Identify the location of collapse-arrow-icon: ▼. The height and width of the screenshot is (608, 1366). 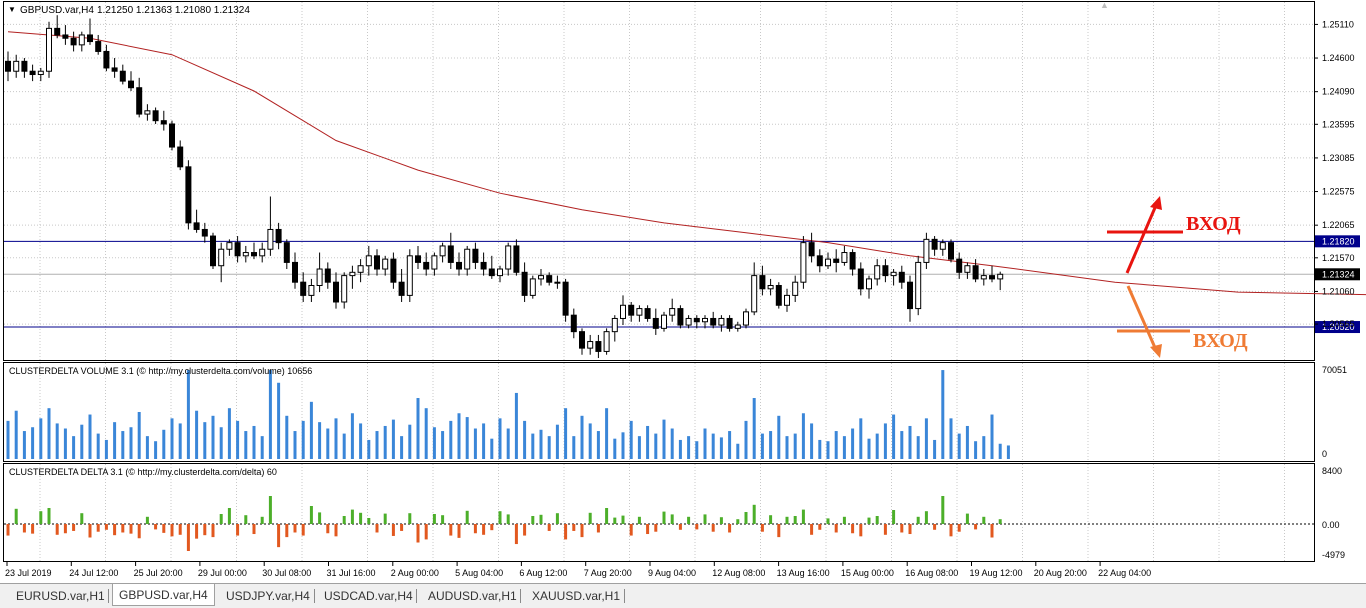
(12, 9).